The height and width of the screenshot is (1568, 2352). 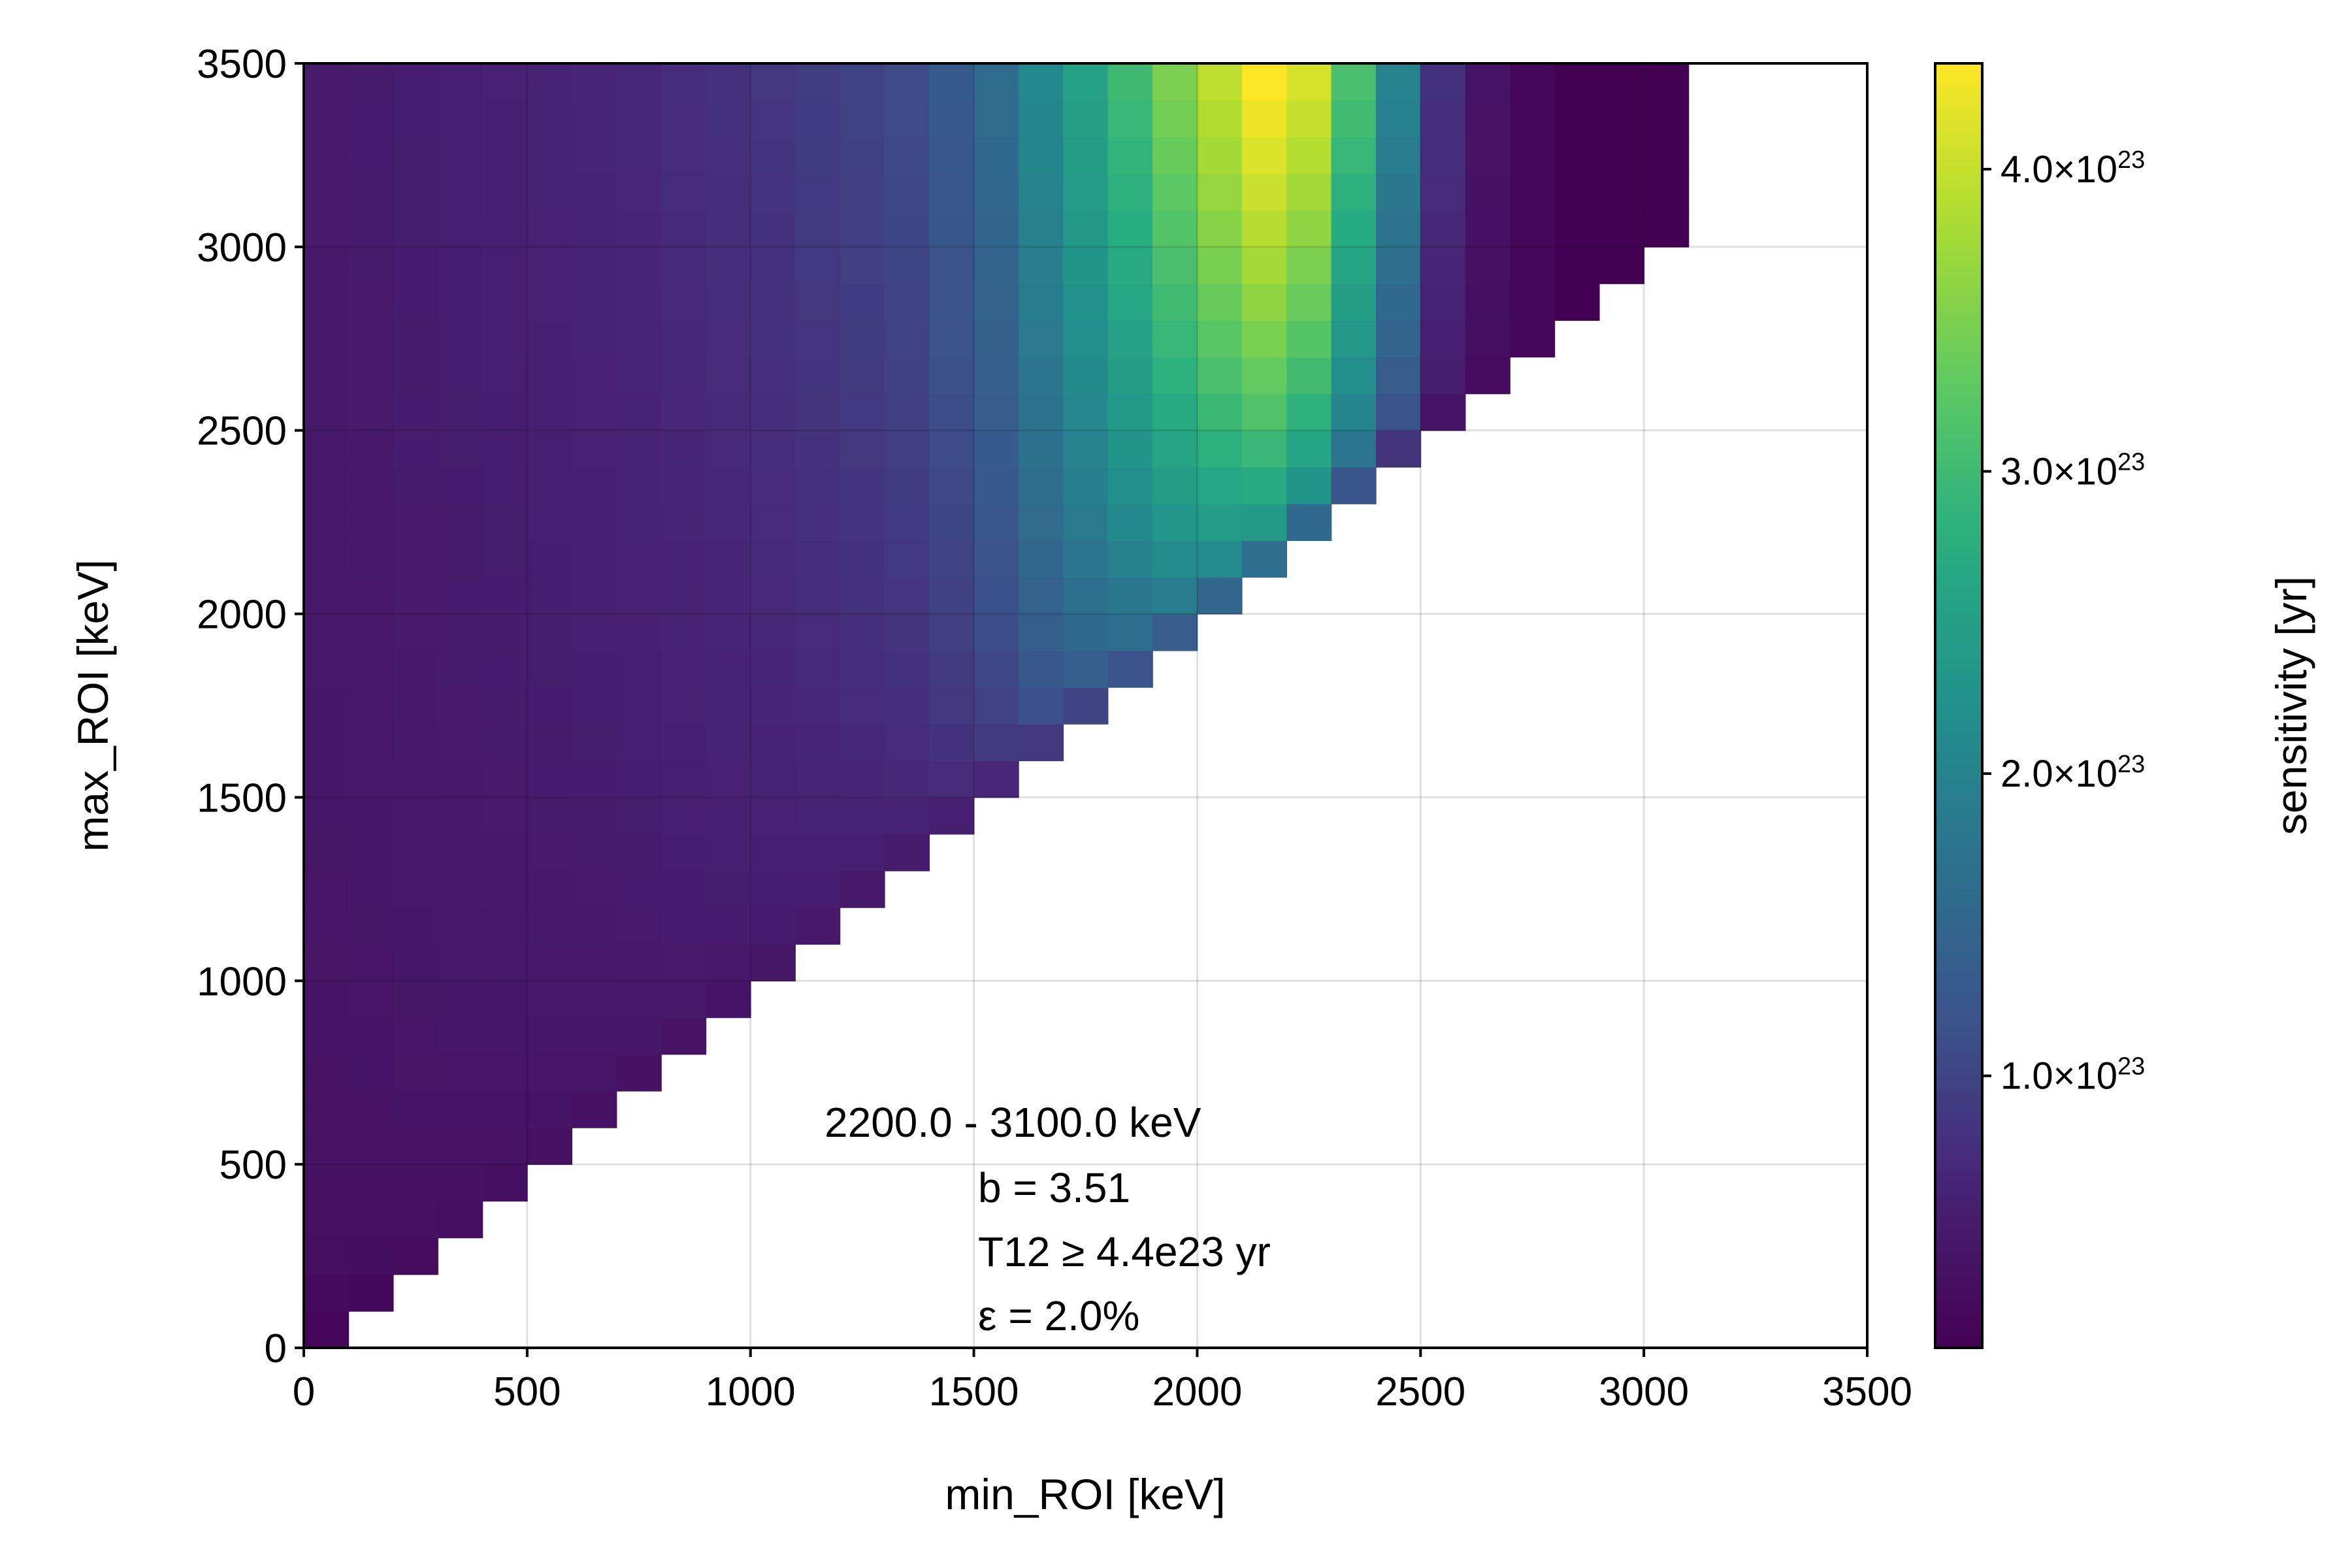 I want to click on x-tick-label: 1500, so click(x=974, y=1391).